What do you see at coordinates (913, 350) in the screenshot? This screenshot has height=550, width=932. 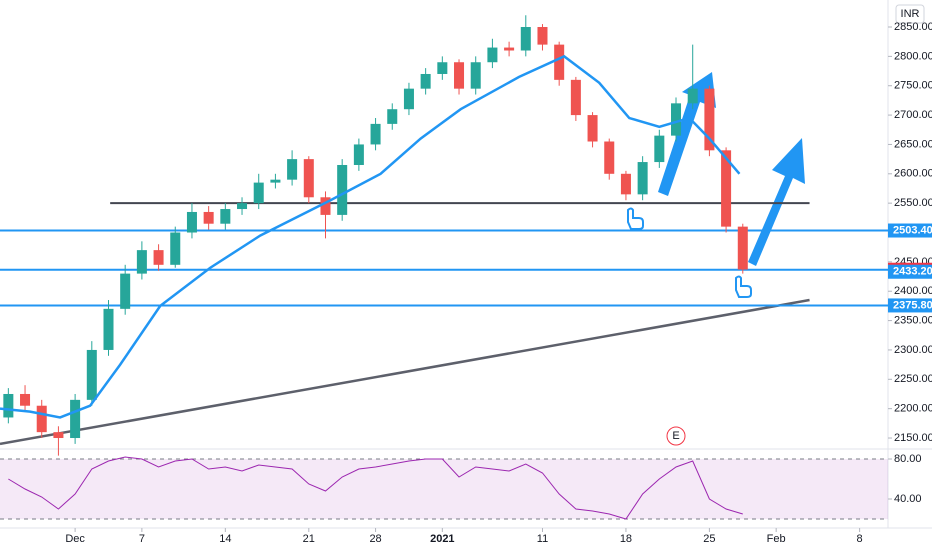 I see `y-tick-label: 2300.00` at bounding box center [913, 350].